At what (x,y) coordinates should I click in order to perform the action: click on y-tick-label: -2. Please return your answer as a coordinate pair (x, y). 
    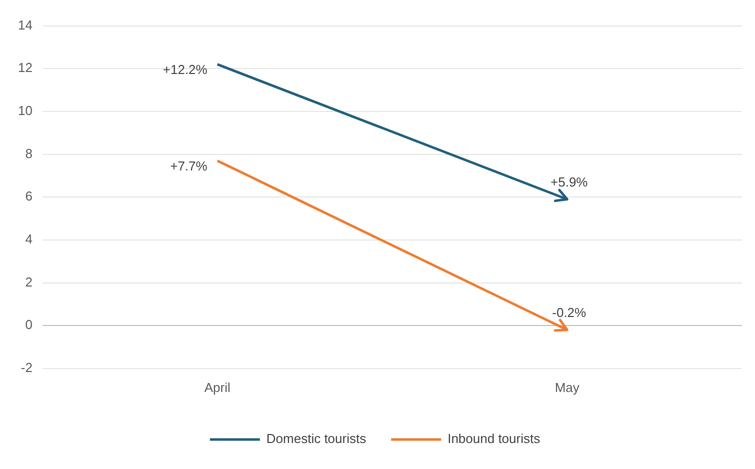
    Looking at the image, I should click on (26, 367).